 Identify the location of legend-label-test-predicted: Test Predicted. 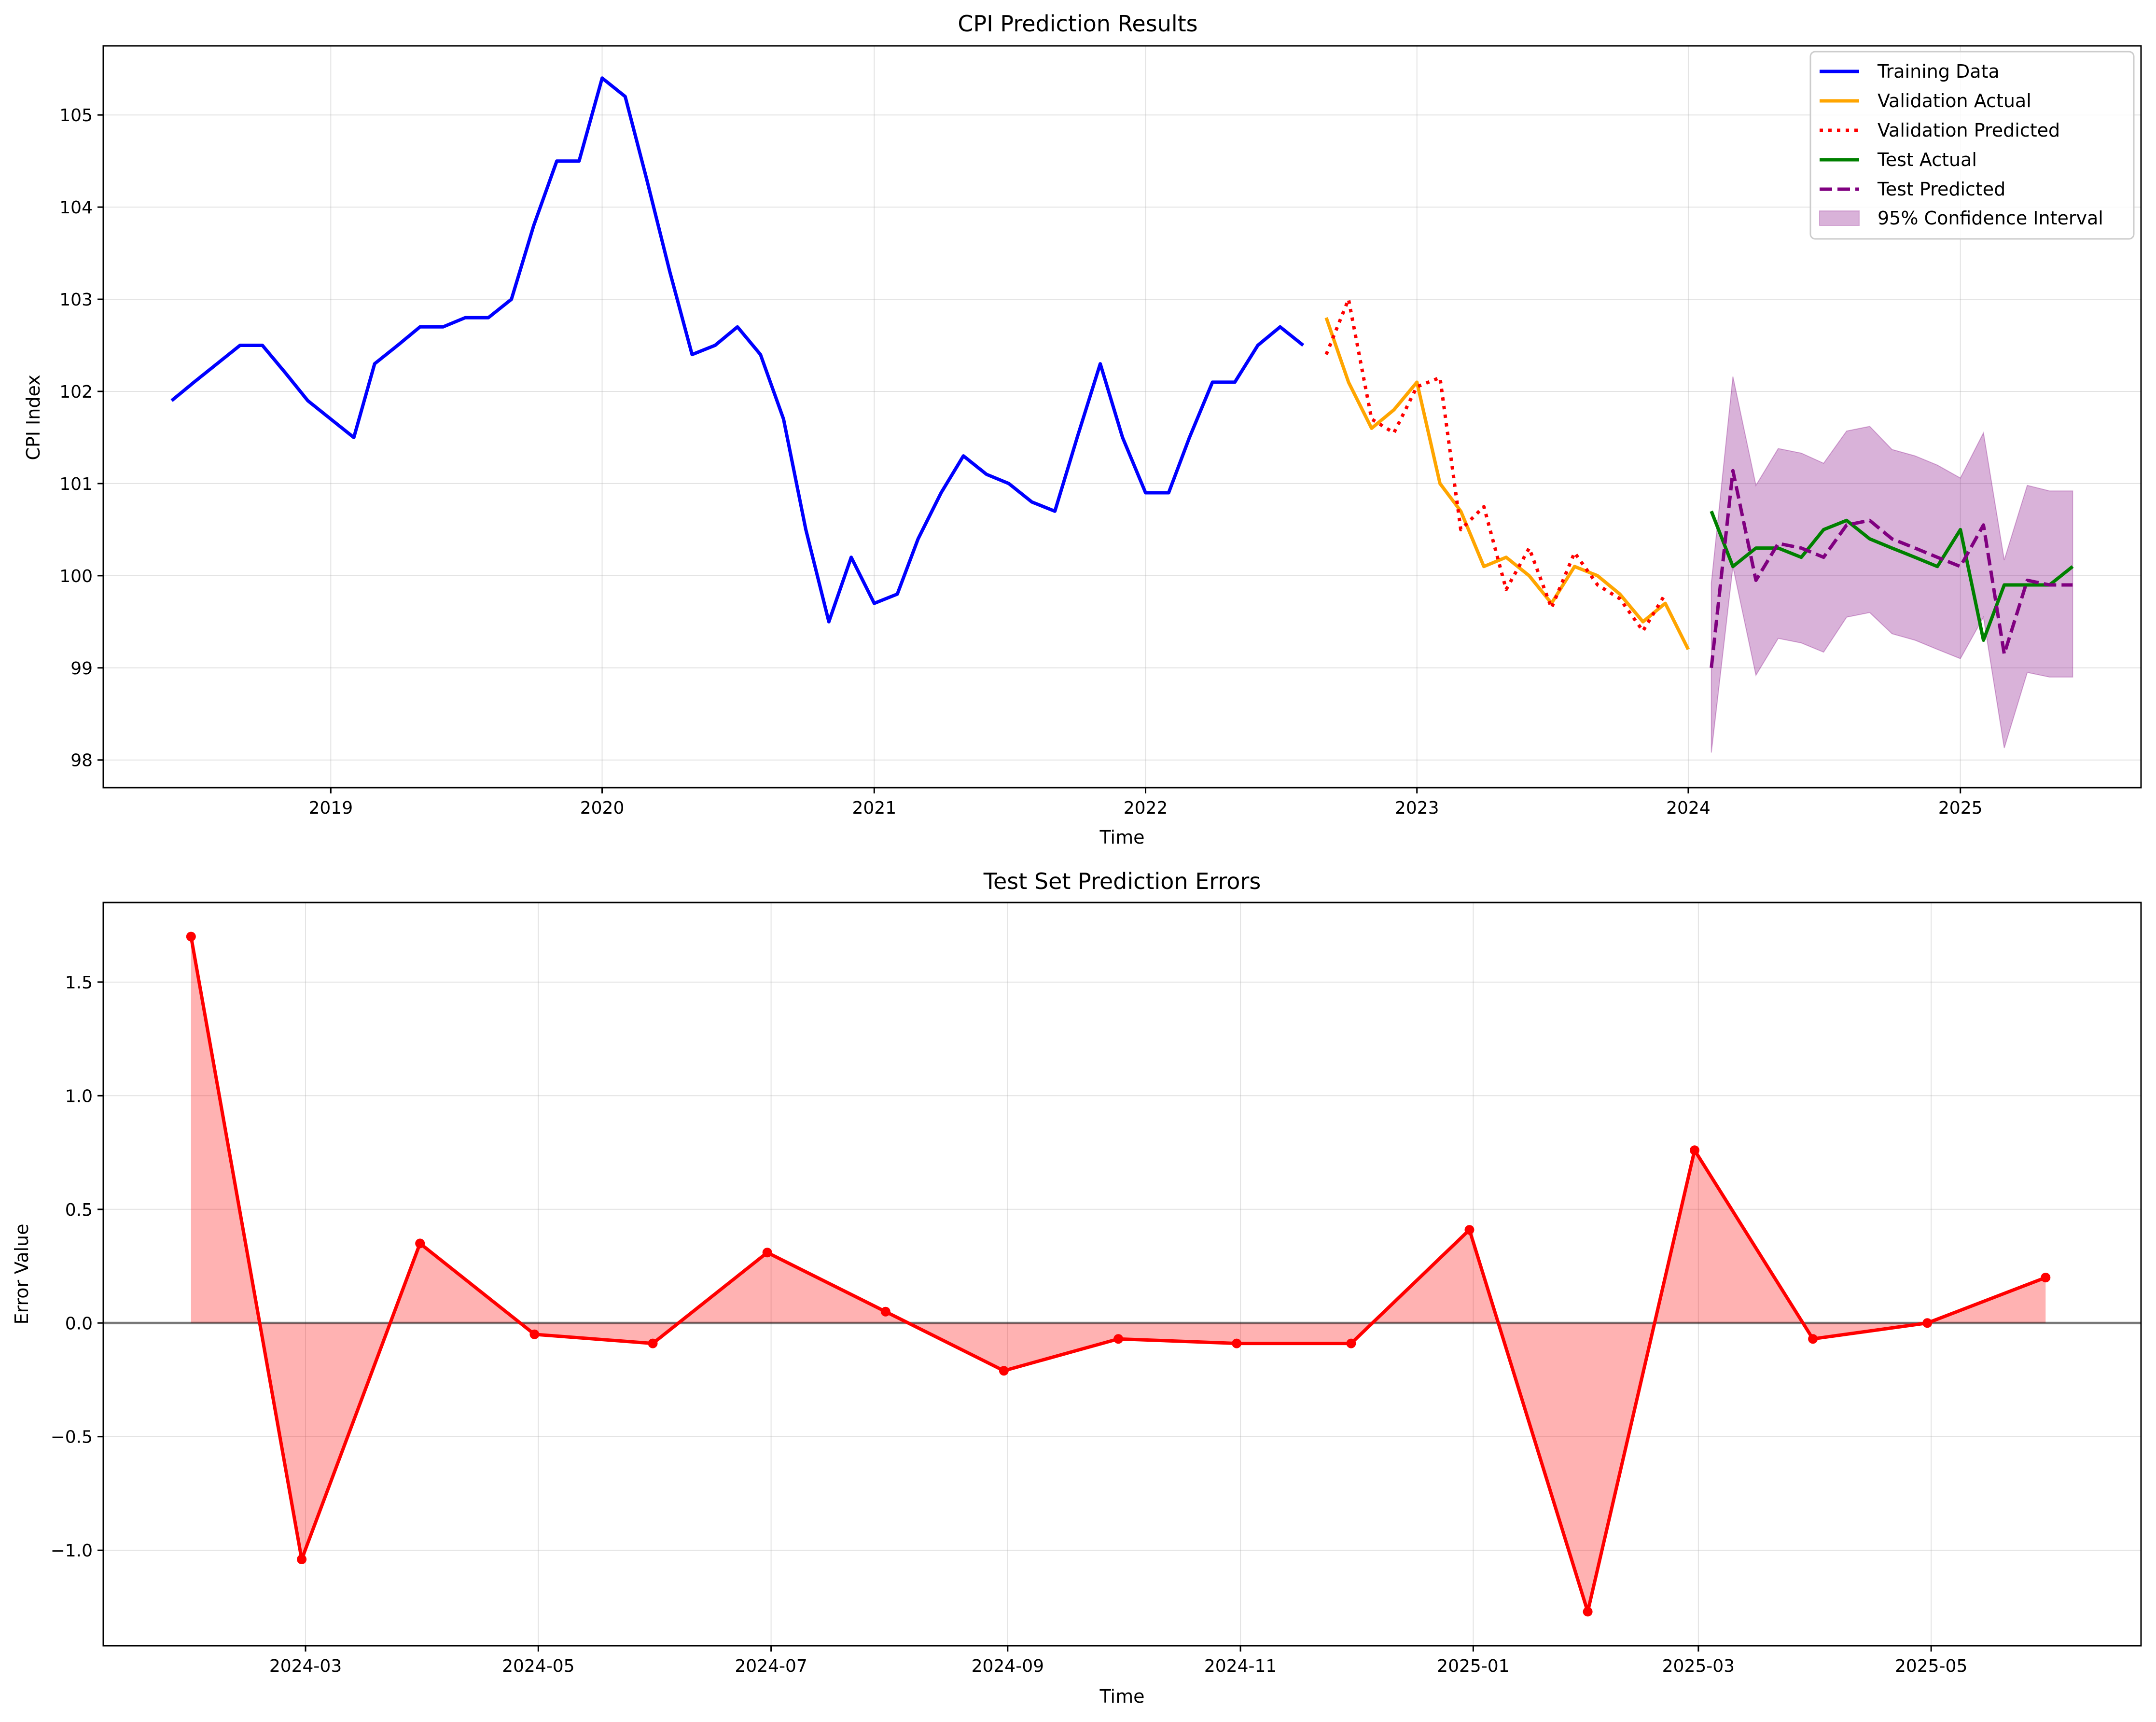
(1941, 189).